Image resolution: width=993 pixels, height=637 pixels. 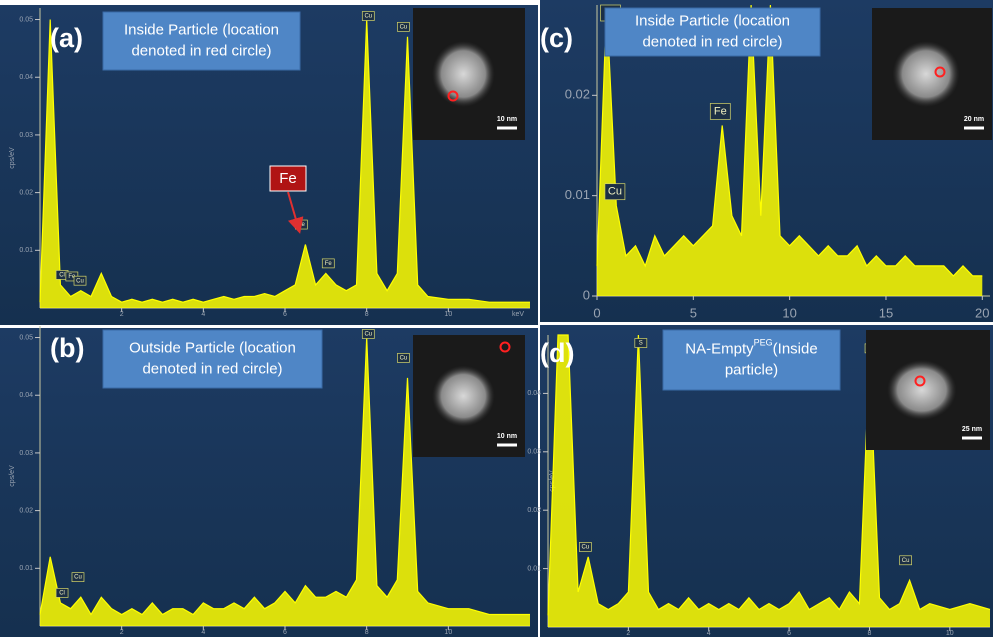 What do you see at coordinates (62, 594) in the screenshot?
I see `peak-label: Cl` at bounding box center [62, 594].